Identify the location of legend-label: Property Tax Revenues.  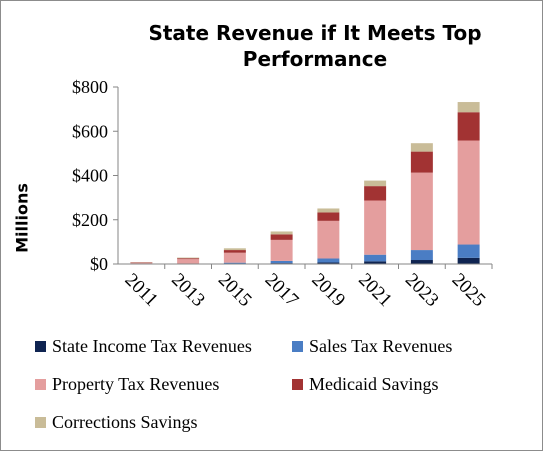
(136, 384).